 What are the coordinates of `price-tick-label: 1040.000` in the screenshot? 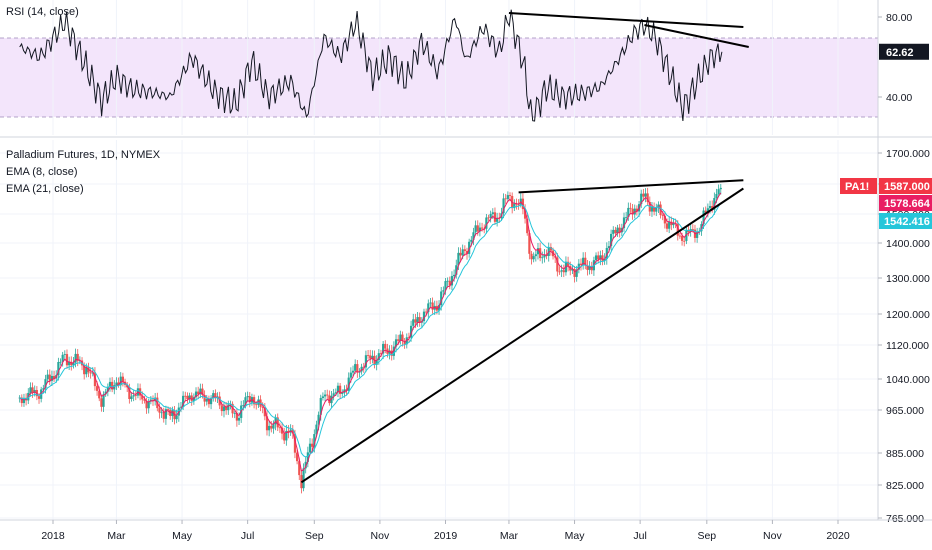 It's located at (908, 380).